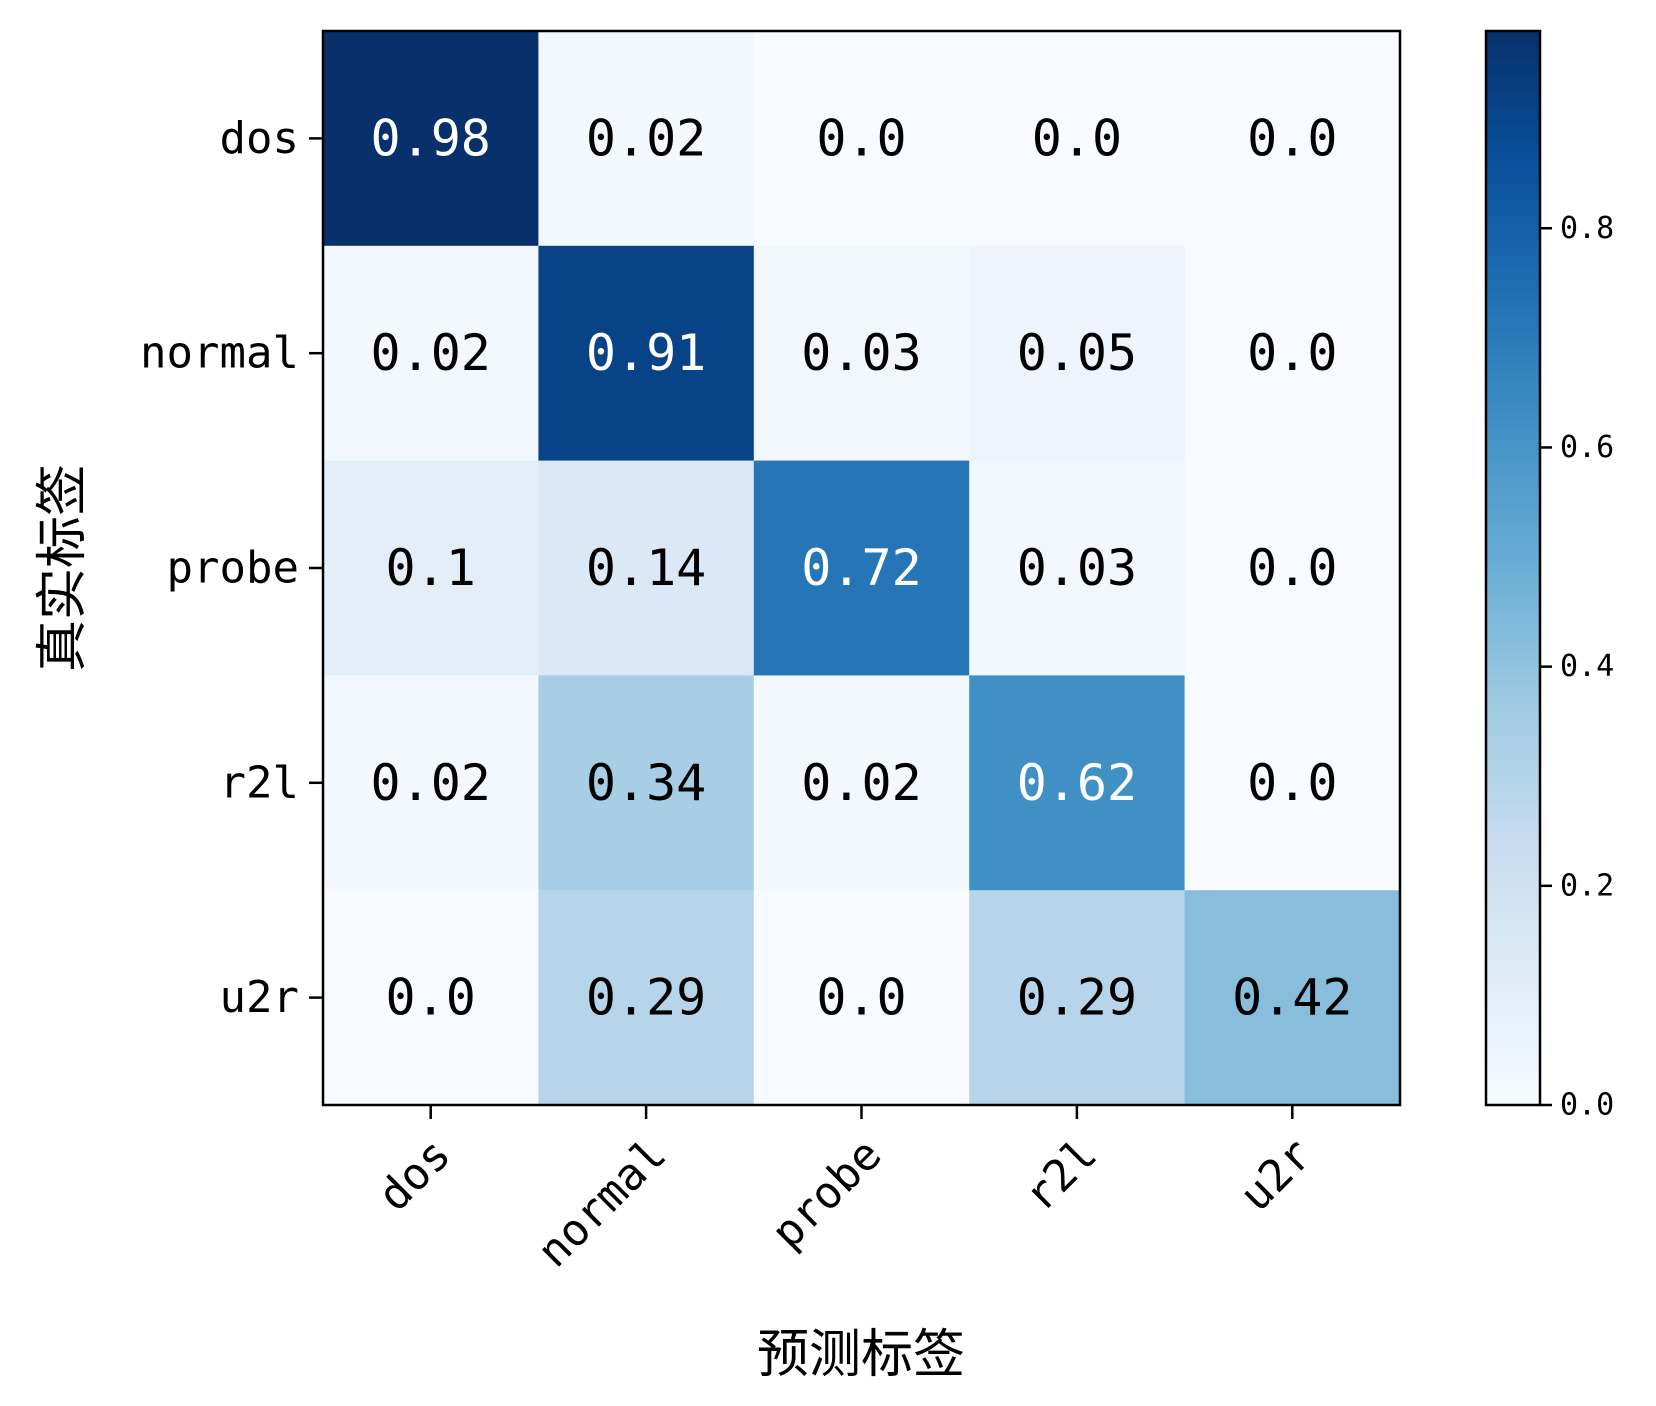 Image resolution: width=1656 pixels, height=1406 pixels. I want to click on y-axis-ticks: dos normal probe r2l u2r, so click(231, 568).